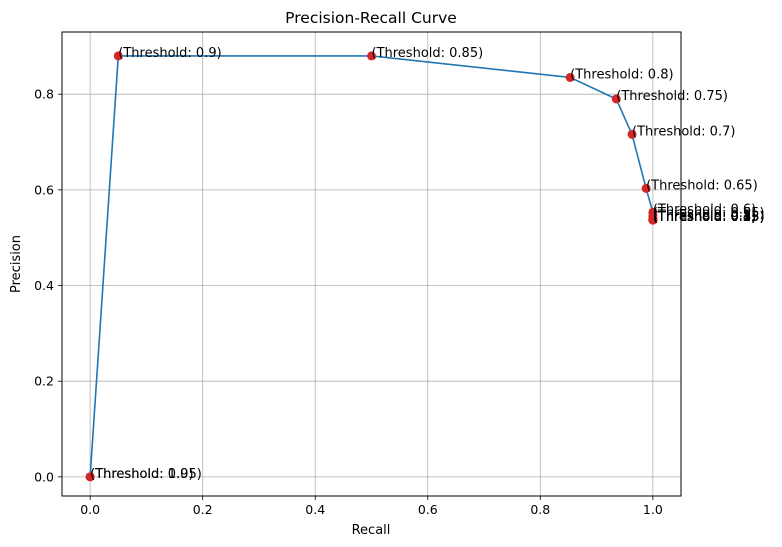  I want to click on threshold-label: (Threshold: 0.55), so click(709, 213).